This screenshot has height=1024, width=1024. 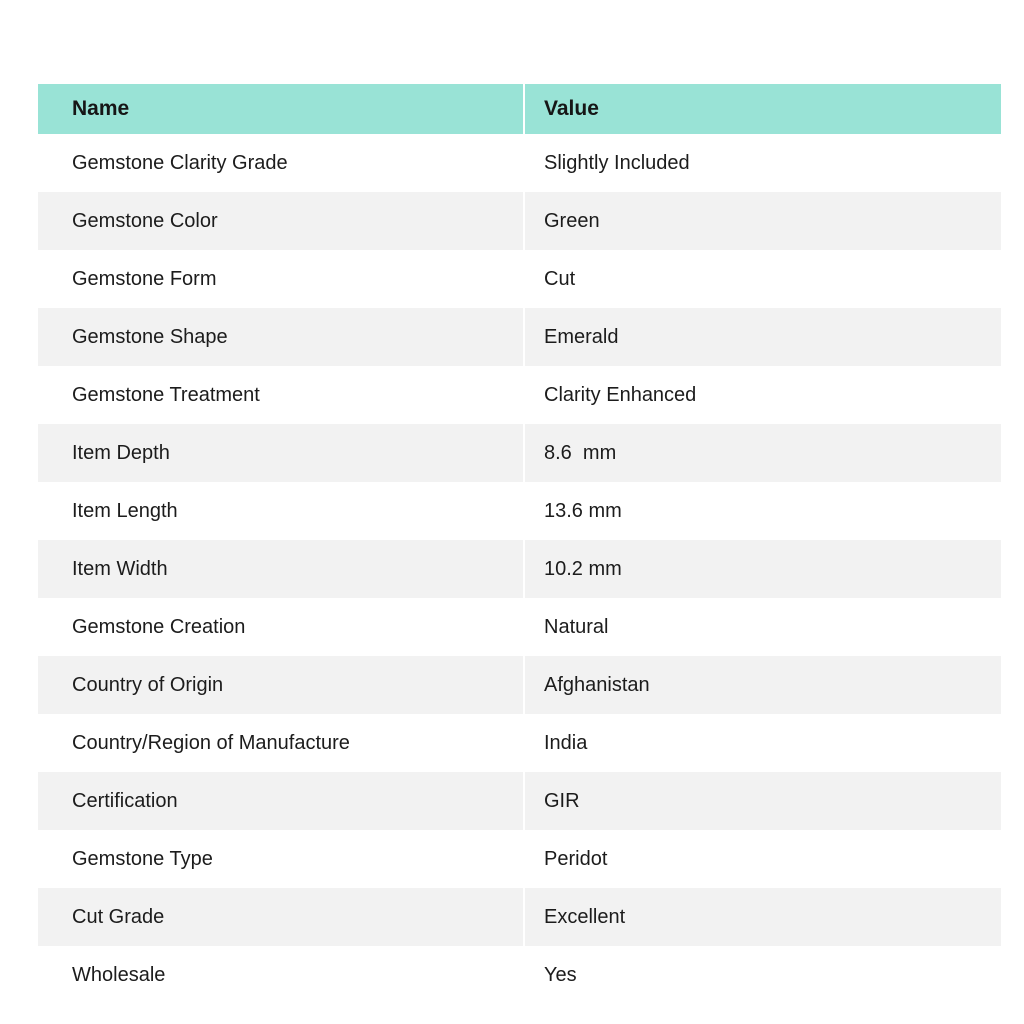 I want to click on spec-name-cell: Cut Grade, so click(x=118, y=916).